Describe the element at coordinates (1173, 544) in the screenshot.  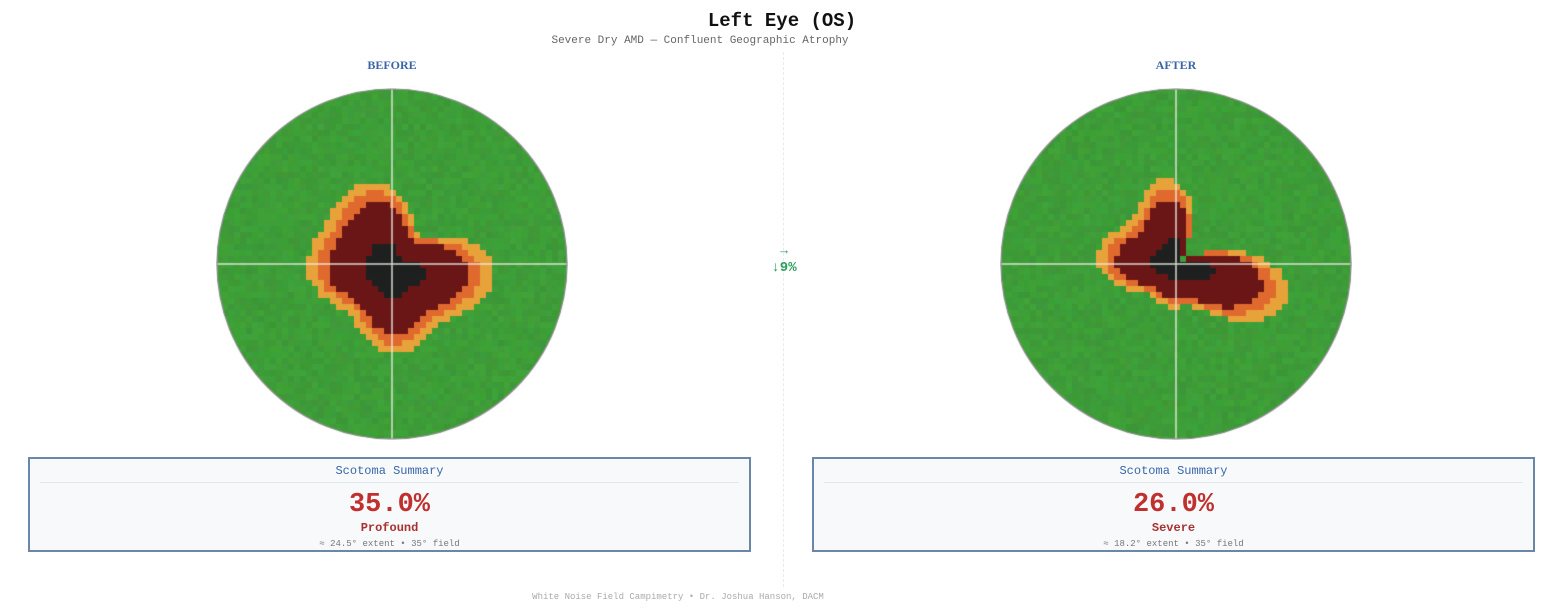
I see `scotoma-extent: ≈ 18.2° extent • 35° field` at that location.